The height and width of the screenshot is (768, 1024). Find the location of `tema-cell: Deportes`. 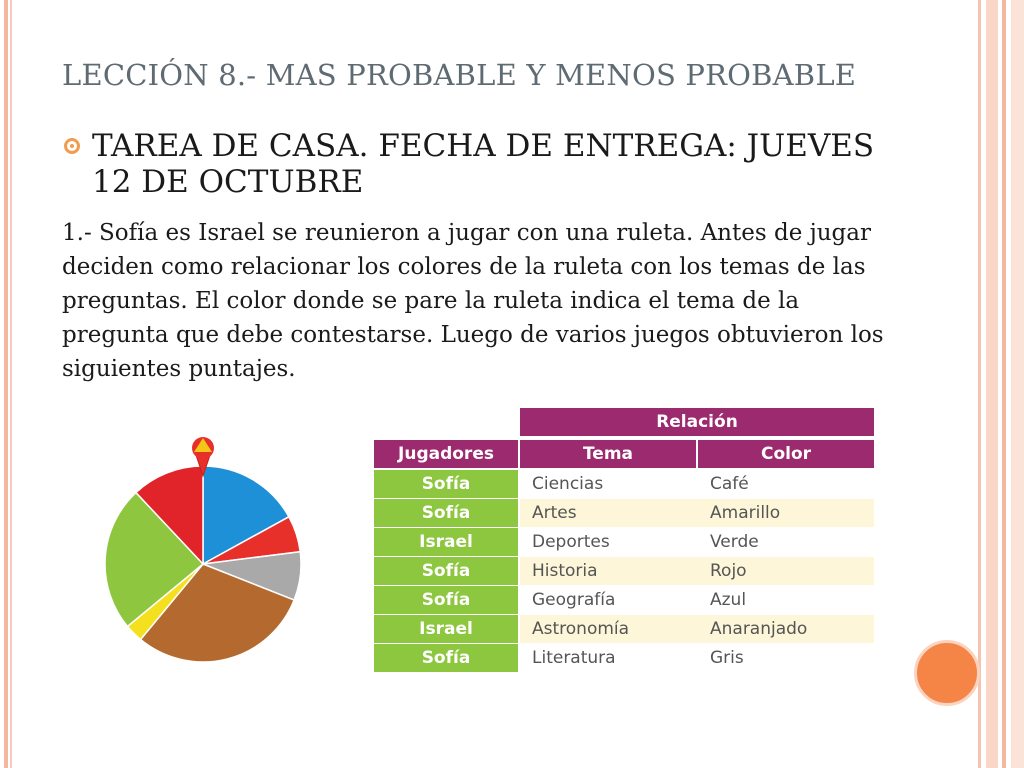

tema-cell: Deportes is located at coordinates (571, 542).